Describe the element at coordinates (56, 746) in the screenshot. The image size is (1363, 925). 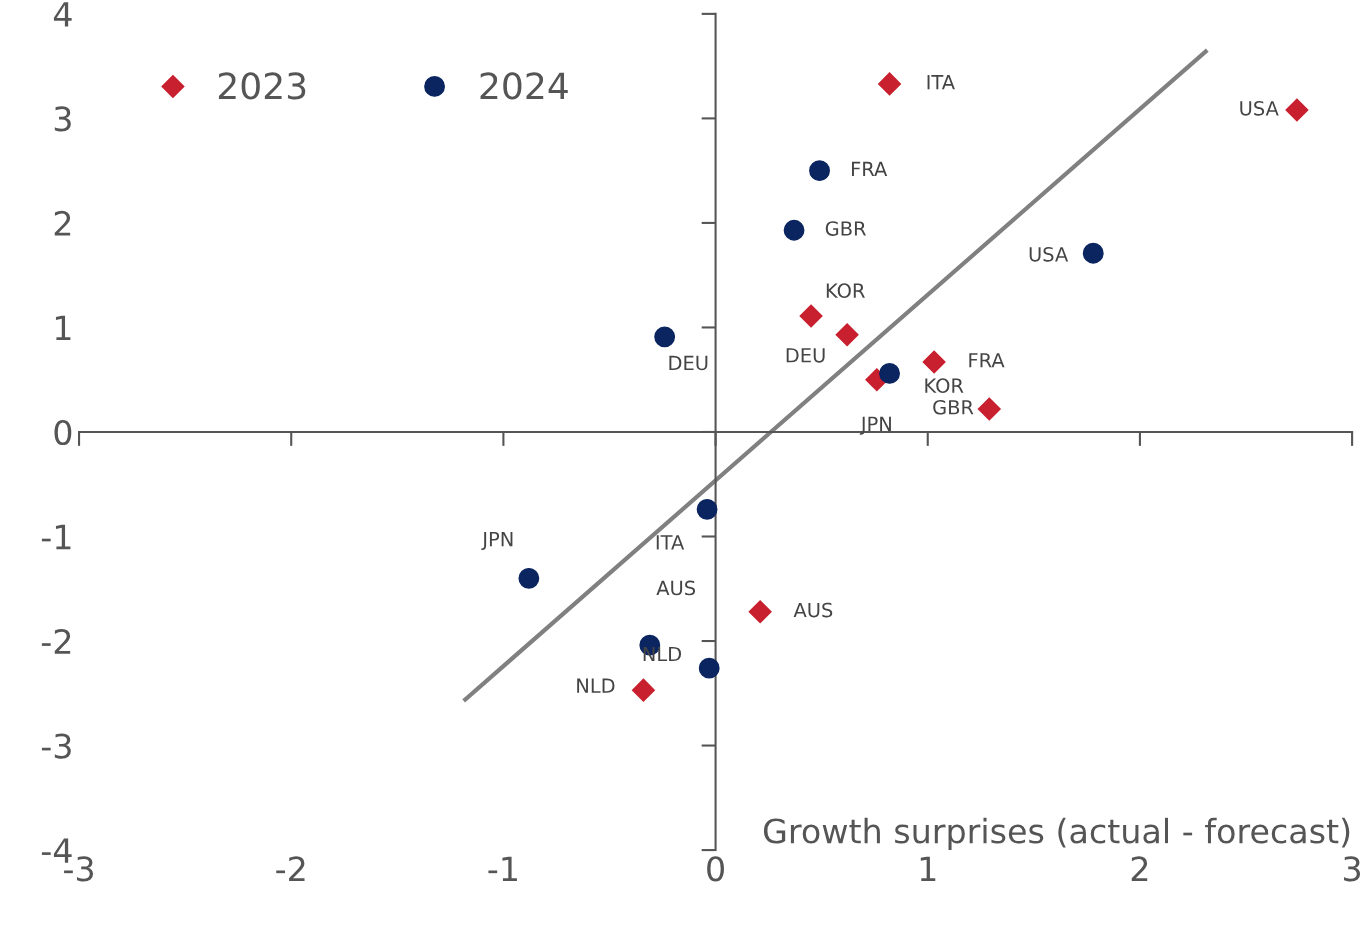
I see `y-tick-label: -3` at that location.